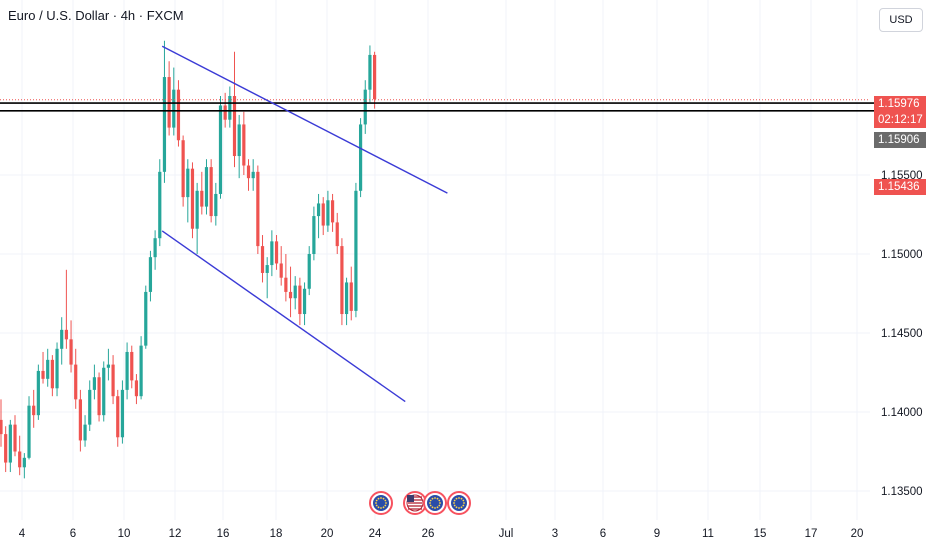  What do you see at coordinates (506, 534) in the screenshot?
I see `time-tick-label: Jul` at bounding box center [506, 534].